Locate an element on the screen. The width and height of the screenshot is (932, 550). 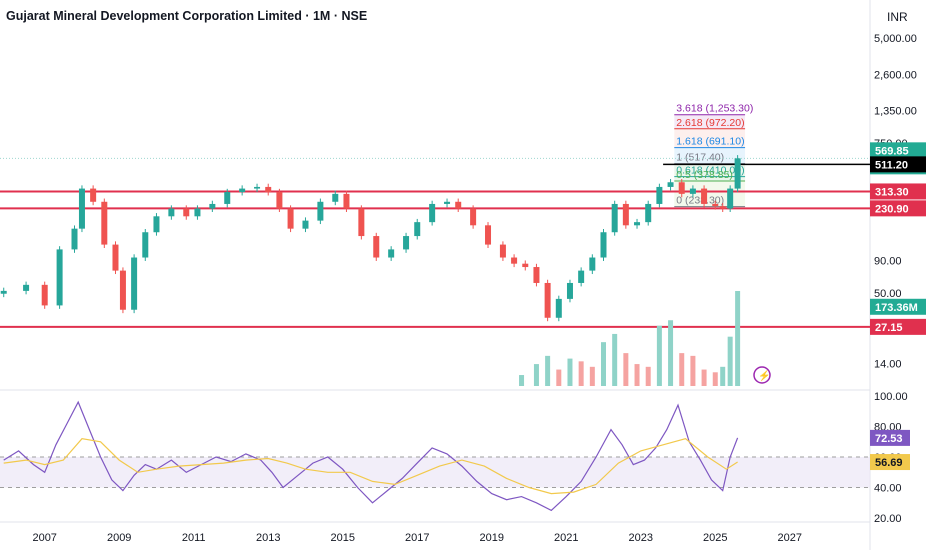
level-badge: 27.15 is located at coordinates (889, 328).